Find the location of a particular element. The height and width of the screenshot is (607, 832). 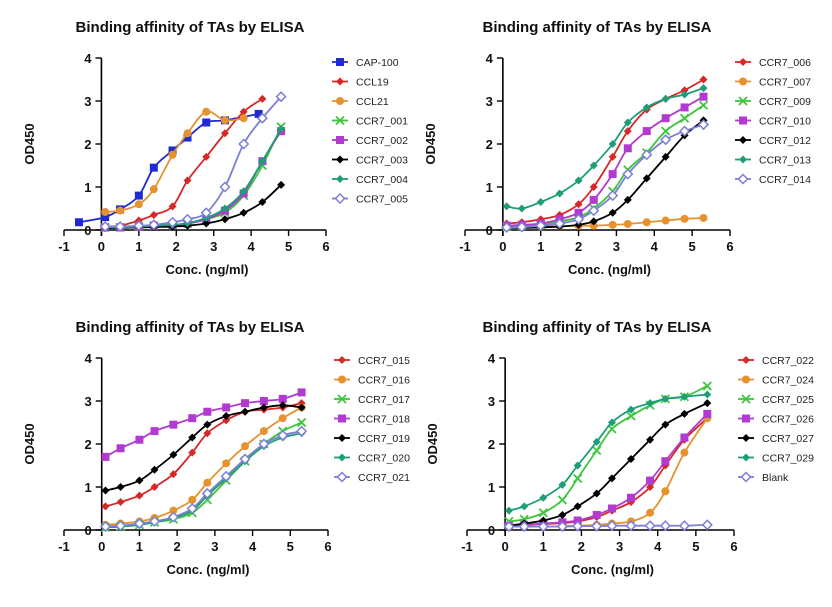

legend-entry: CCL19 is located at coordinates (360, 83).